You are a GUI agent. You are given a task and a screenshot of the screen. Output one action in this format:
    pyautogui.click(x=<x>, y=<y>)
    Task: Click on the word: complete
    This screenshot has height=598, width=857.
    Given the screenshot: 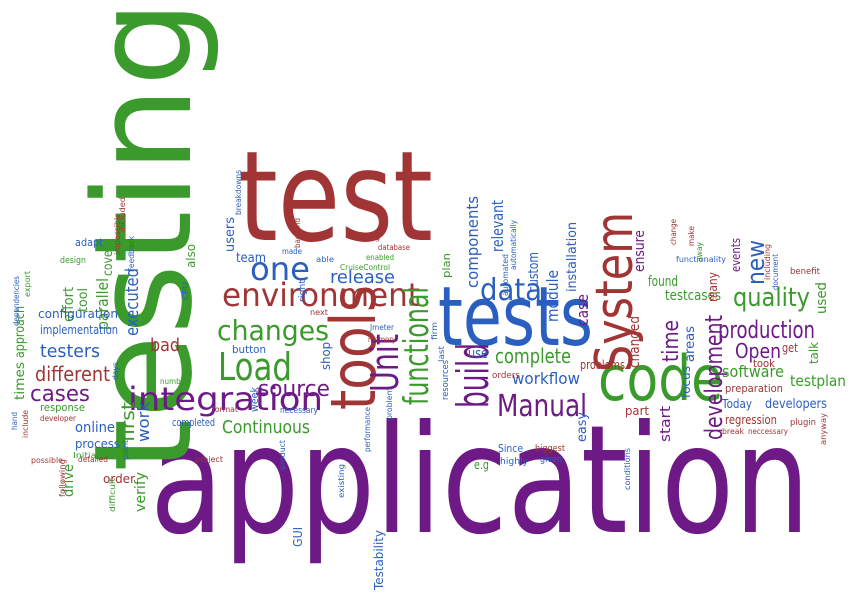 What is the action you would take?
    pyautogui.click(x=533, y=356)
    